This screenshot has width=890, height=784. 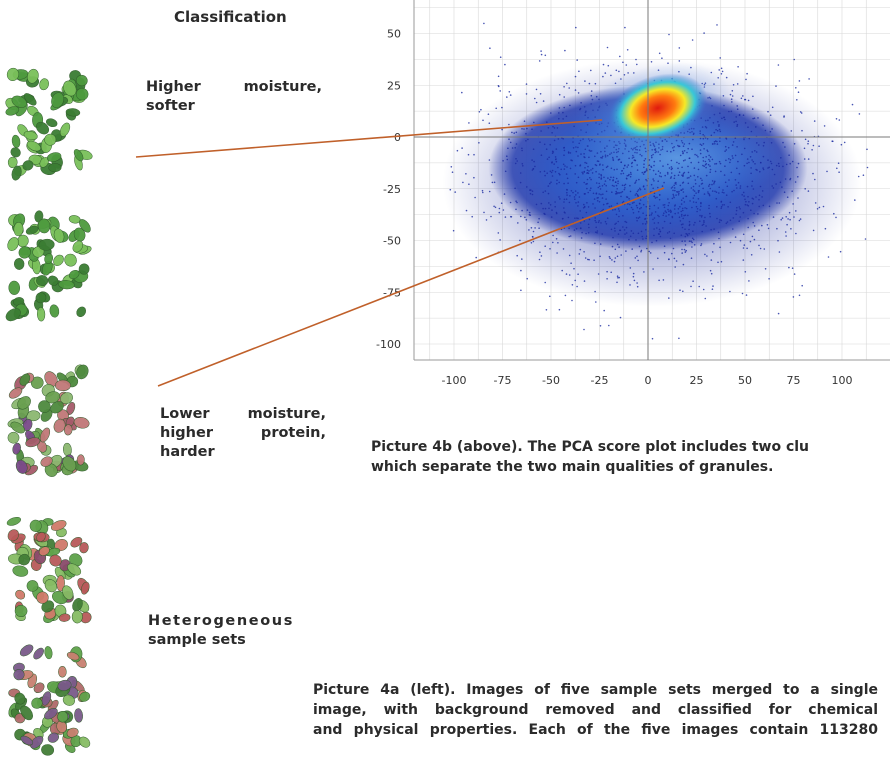 I want to click on x-tick-label: 0, so click(x=648, y=380).